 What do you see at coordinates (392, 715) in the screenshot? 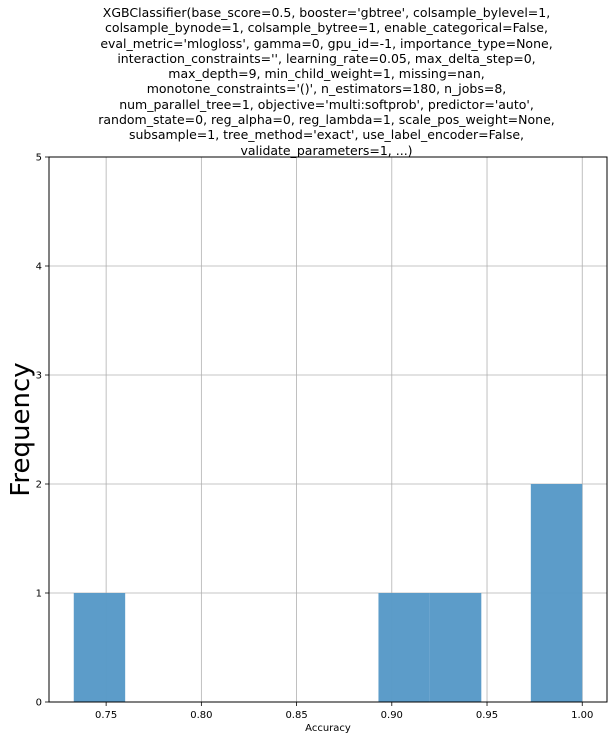
I see `x-tick-label: 0.90` at bounding box center [392, 715].